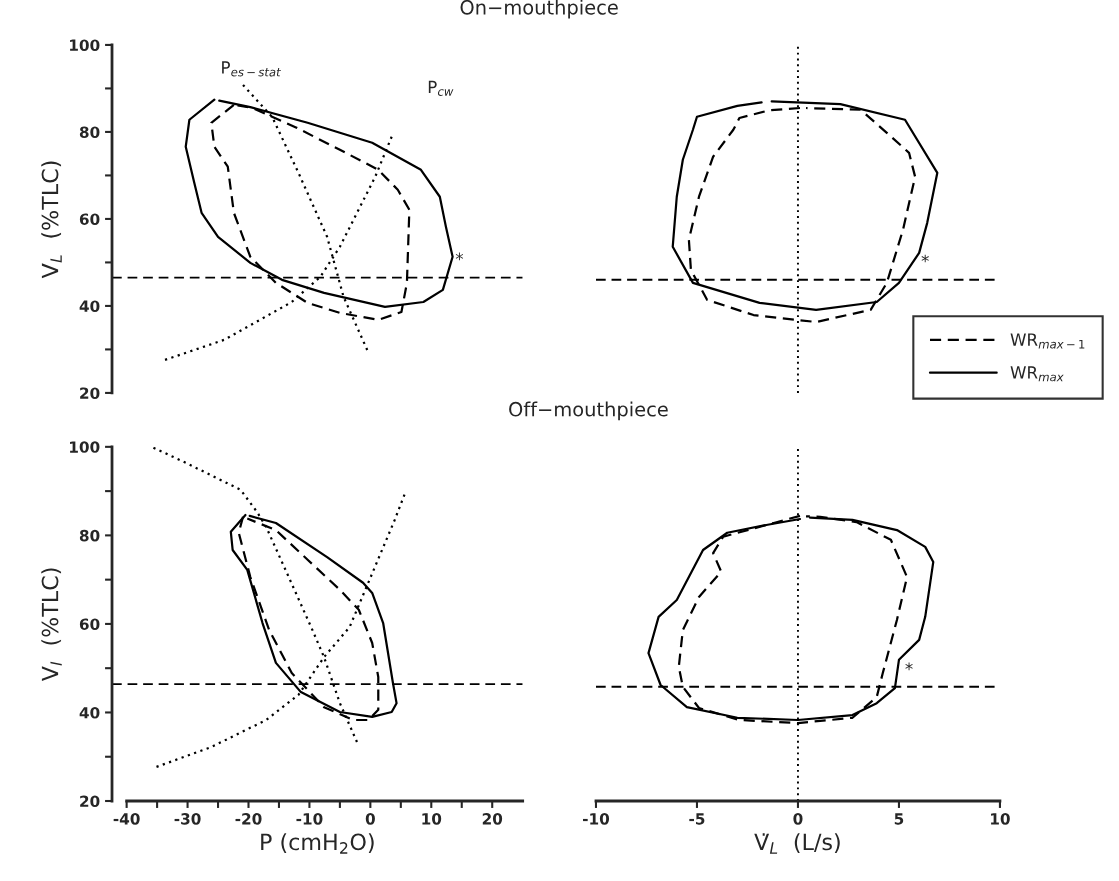  I want to click on x-tick-label: -5, so click(697, 819).